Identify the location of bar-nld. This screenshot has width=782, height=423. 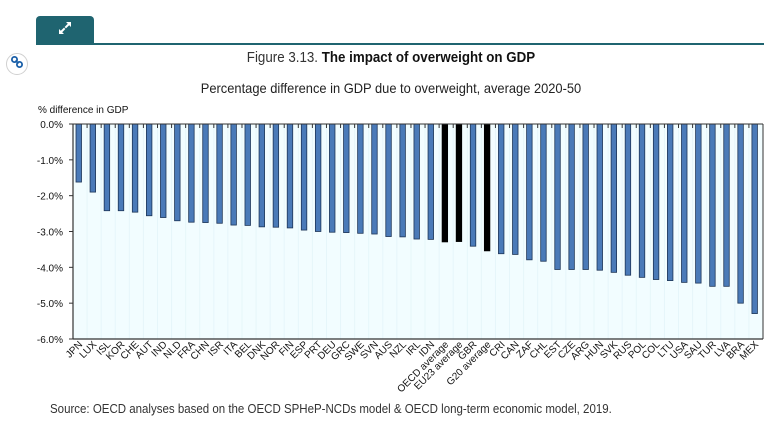
(177, 172).